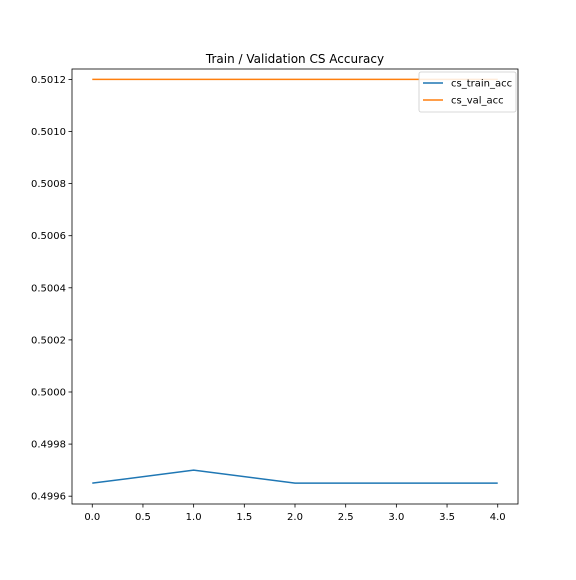 The height and width of the screenshot is (580, 576). Describe the element at coordinates (295, 476) in the screenshot. I see `series-line-cs_train_acc` at that location.